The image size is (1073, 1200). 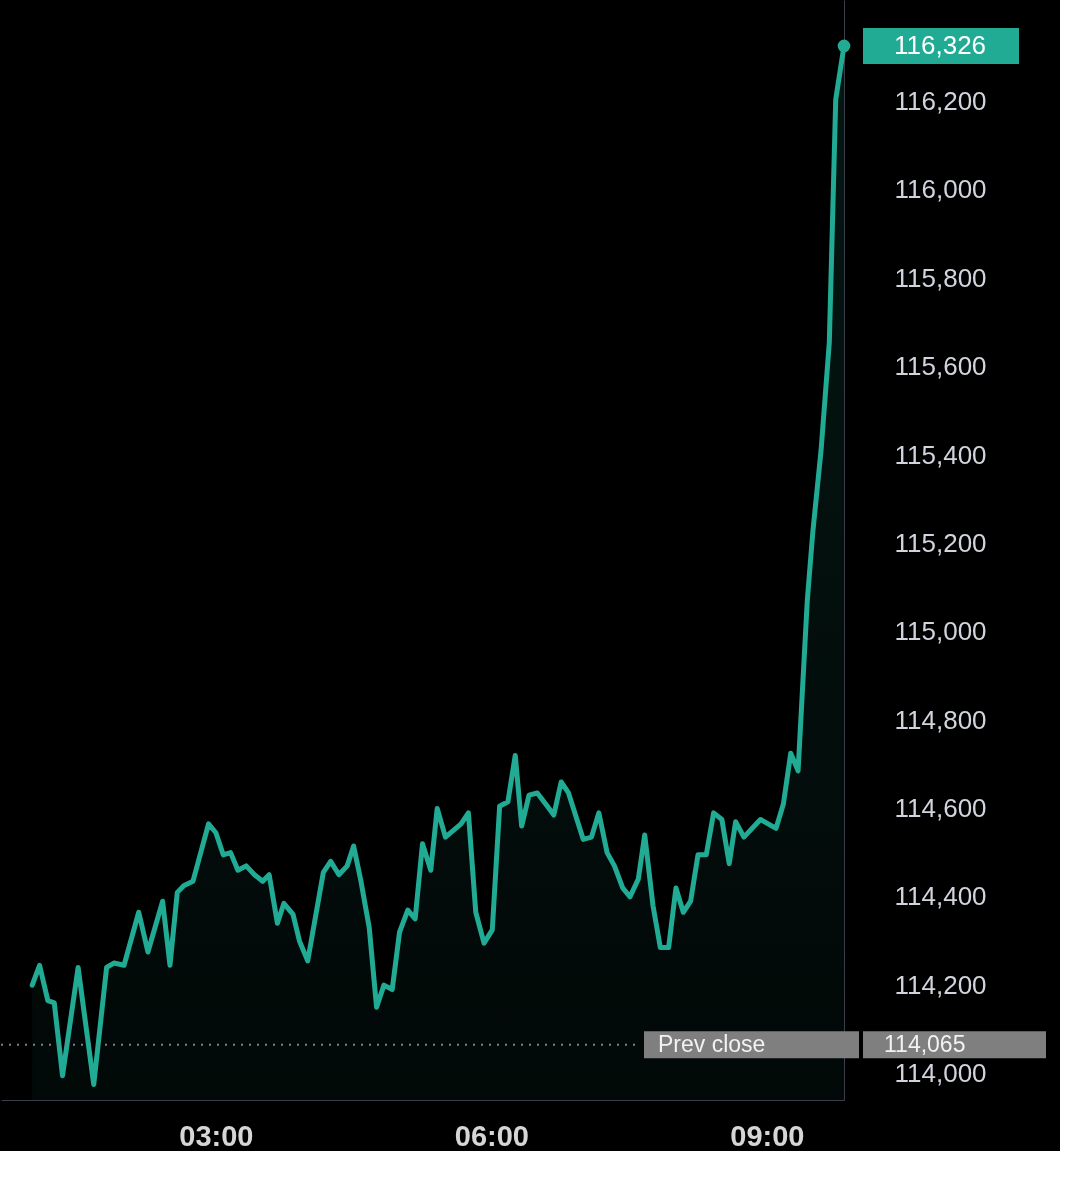 I want to click on annotation: 116,326, so click(x=940, y=44).